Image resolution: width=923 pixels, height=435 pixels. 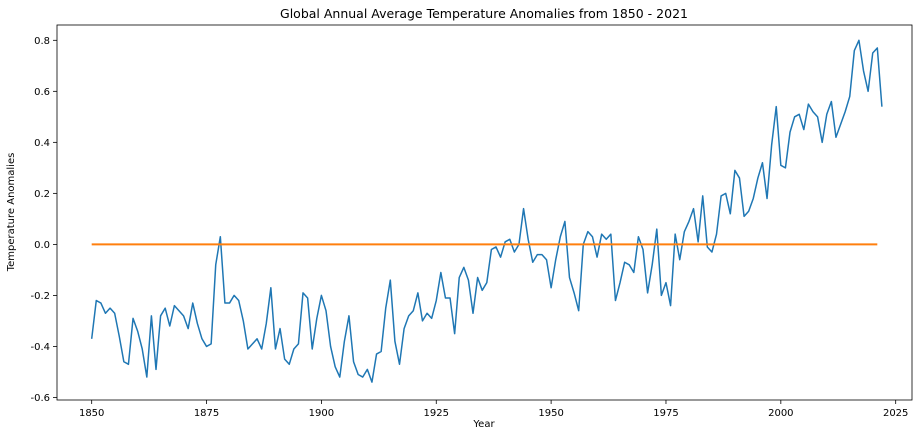 What do you see at coordinates (42, 41) in the screenshot?
I see `y-tick-label: 0.8` at bounding box center [42, 41].